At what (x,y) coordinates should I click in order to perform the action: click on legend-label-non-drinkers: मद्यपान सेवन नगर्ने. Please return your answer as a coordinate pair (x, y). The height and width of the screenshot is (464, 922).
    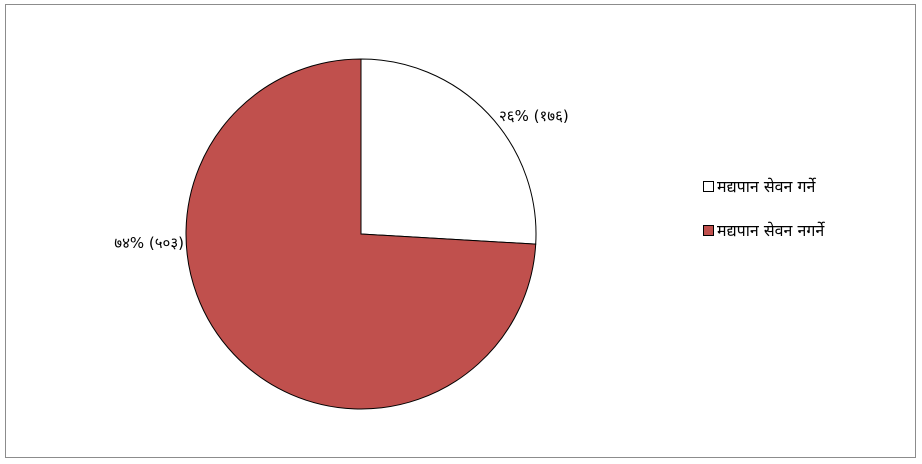
    Looking at the image, I should click on (771, 230).